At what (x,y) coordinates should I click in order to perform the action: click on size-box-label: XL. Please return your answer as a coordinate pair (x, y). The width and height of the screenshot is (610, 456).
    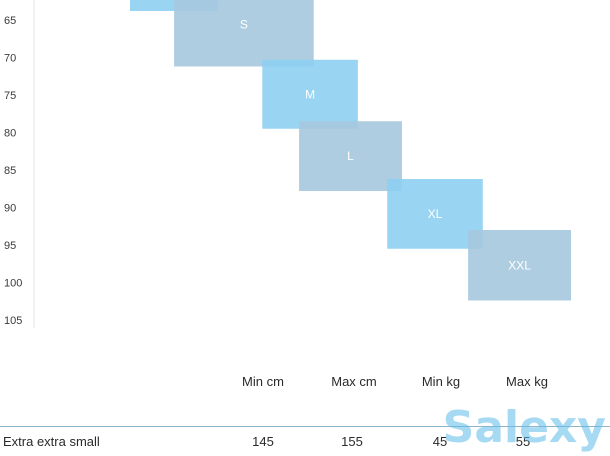
    Looking at the image, I should click on (435, 214).